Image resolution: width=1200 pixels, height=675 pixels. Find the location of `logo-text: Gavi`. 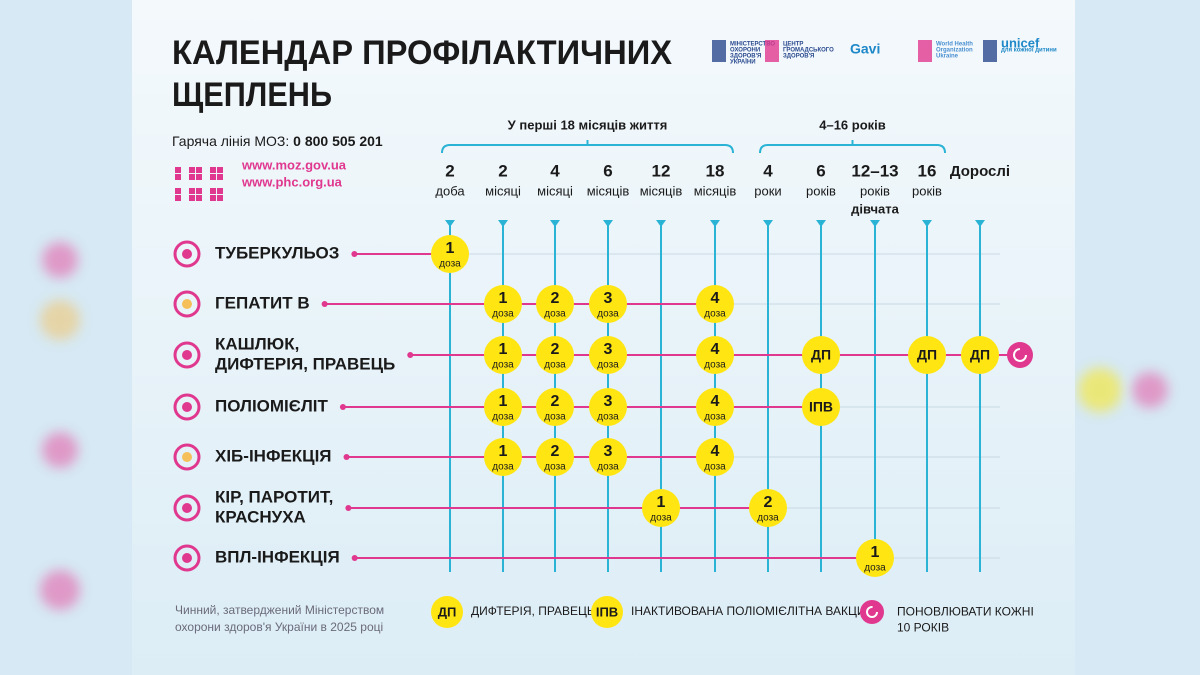

logo-text: Gavi is located at coordinates (865, 49).